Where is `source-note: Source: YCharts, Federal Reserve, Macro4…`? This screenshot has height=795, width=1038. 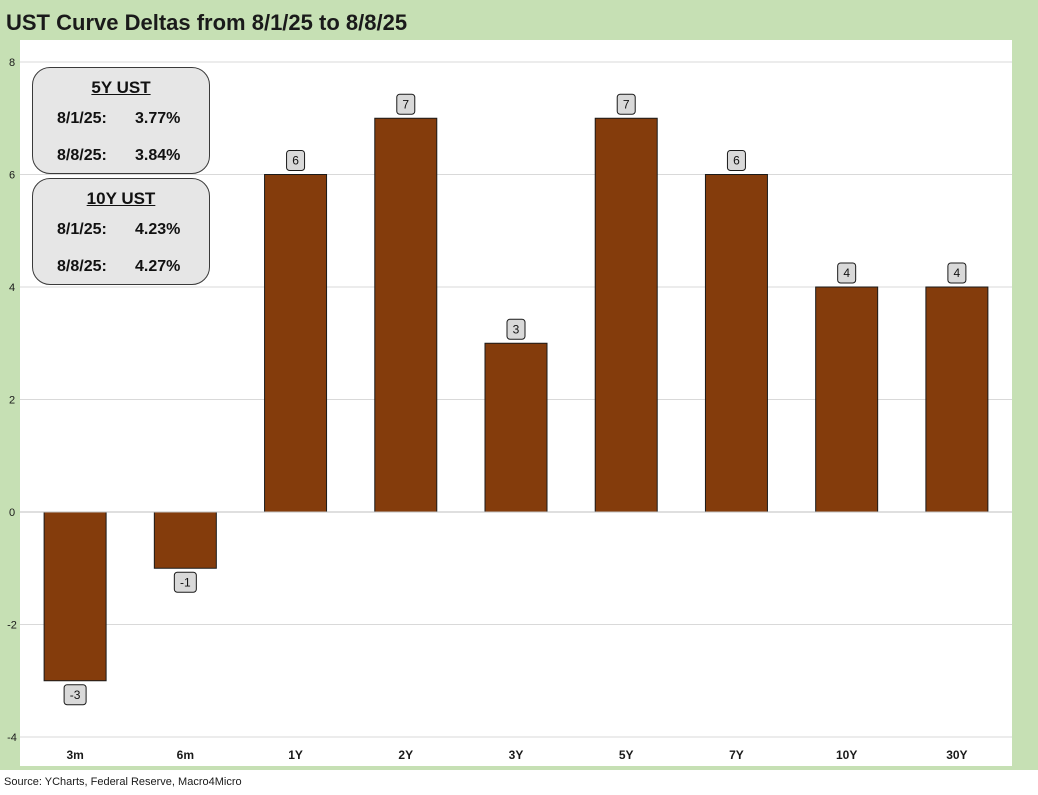
source-note: Source: YCharts, Federal Reserve, Macro4… is located at coordinates (123, 782).